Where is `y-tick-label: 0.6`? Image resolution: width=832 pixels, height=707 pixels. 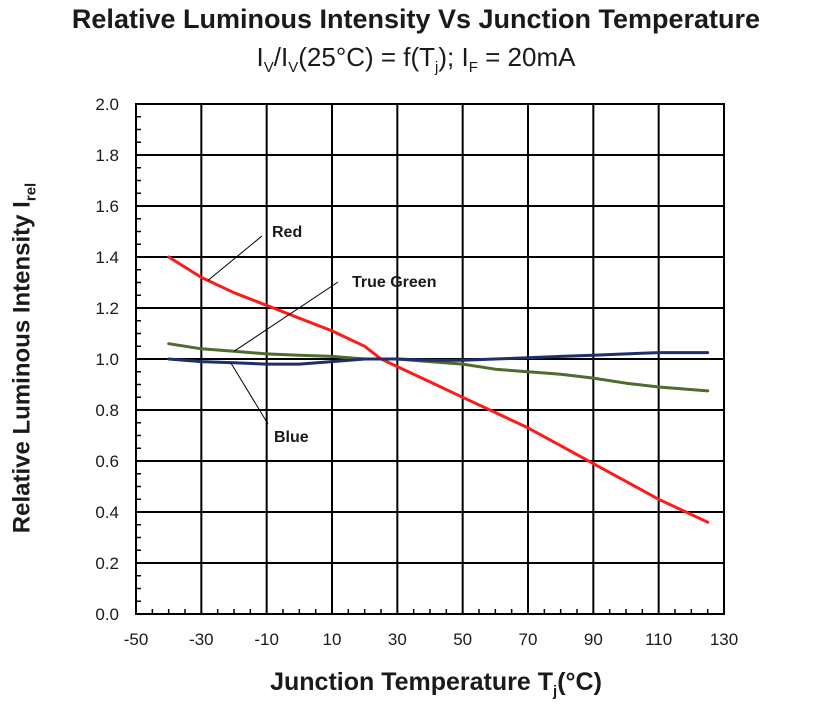 y-tick-label: 0.6 is located at coordinates (107, 461).